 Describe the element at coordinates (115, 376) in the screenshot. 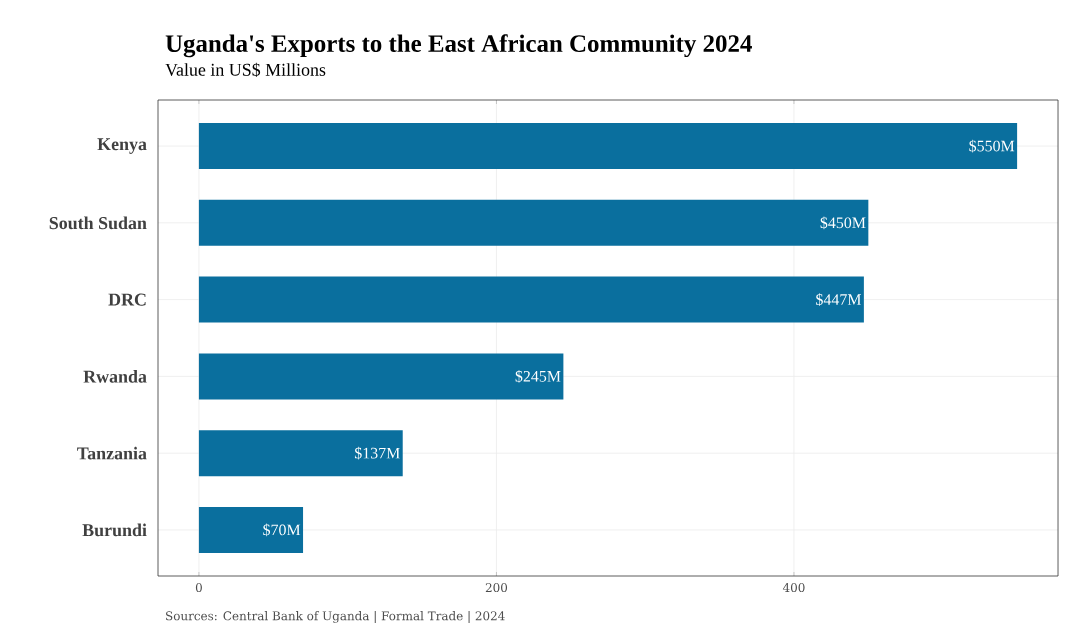

I see `y-tick-label: Rwanda` at that location.